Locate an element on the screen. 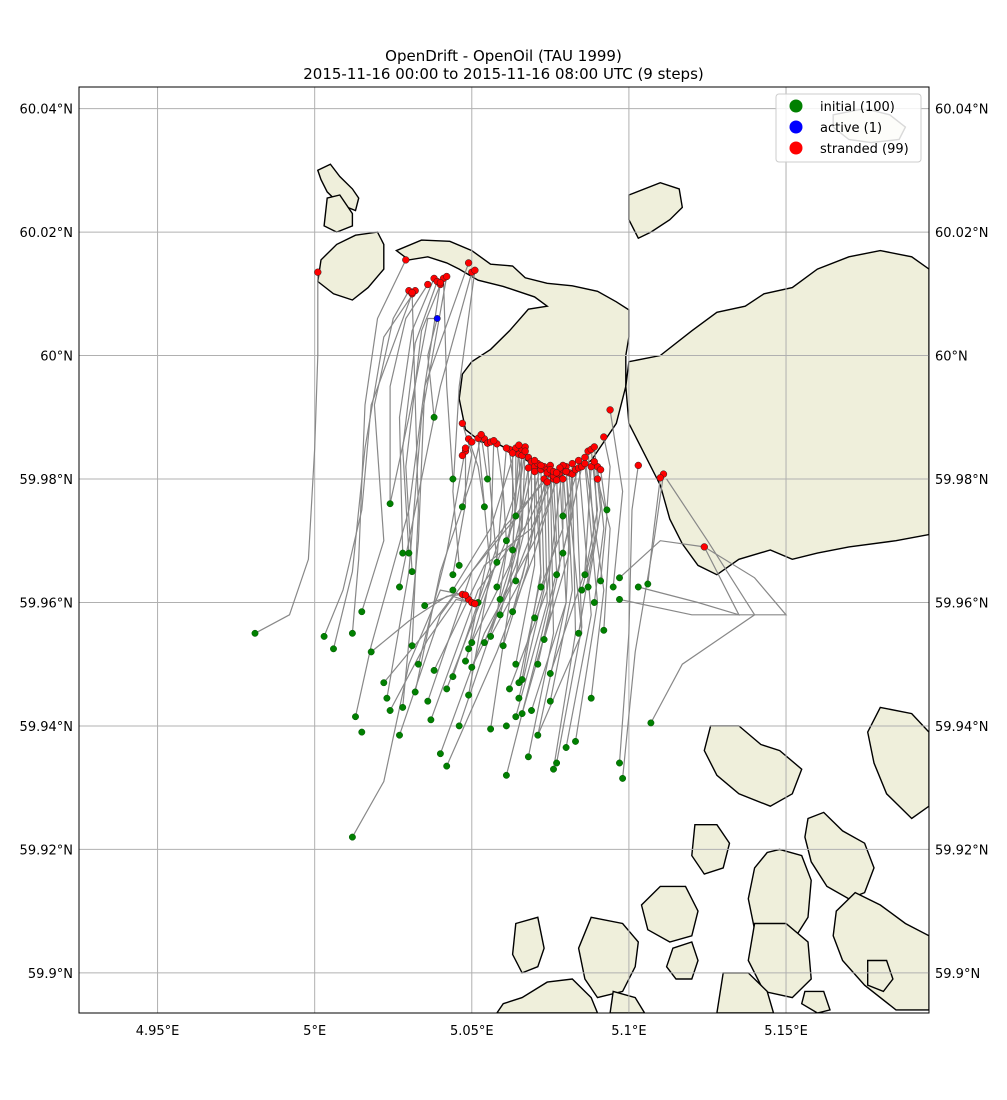  lat-tick-label-left: 59.98°N is located at coordinates (46, 480).